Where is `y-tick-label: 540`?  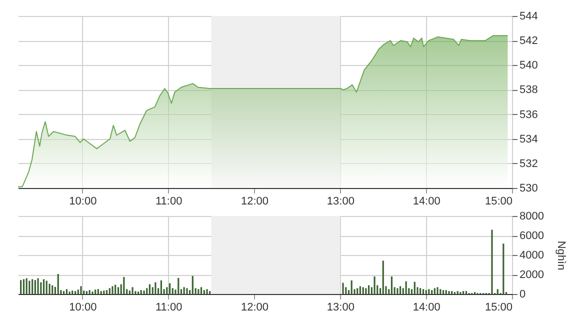
y-tick-label: 540 is located at coordinates (529, 66).